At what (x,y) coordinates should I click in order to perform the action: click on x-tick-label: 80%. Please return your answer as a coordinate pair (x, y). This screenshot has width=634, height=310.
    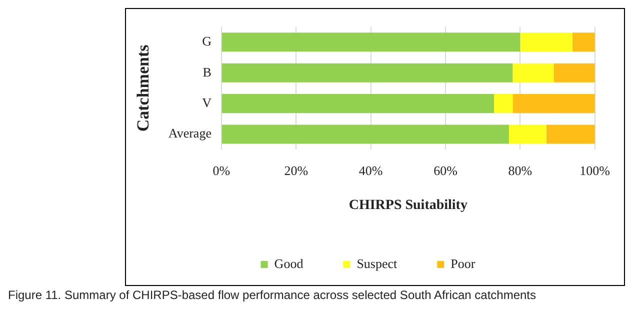
    Looking at the image, I should click on (520, 170).